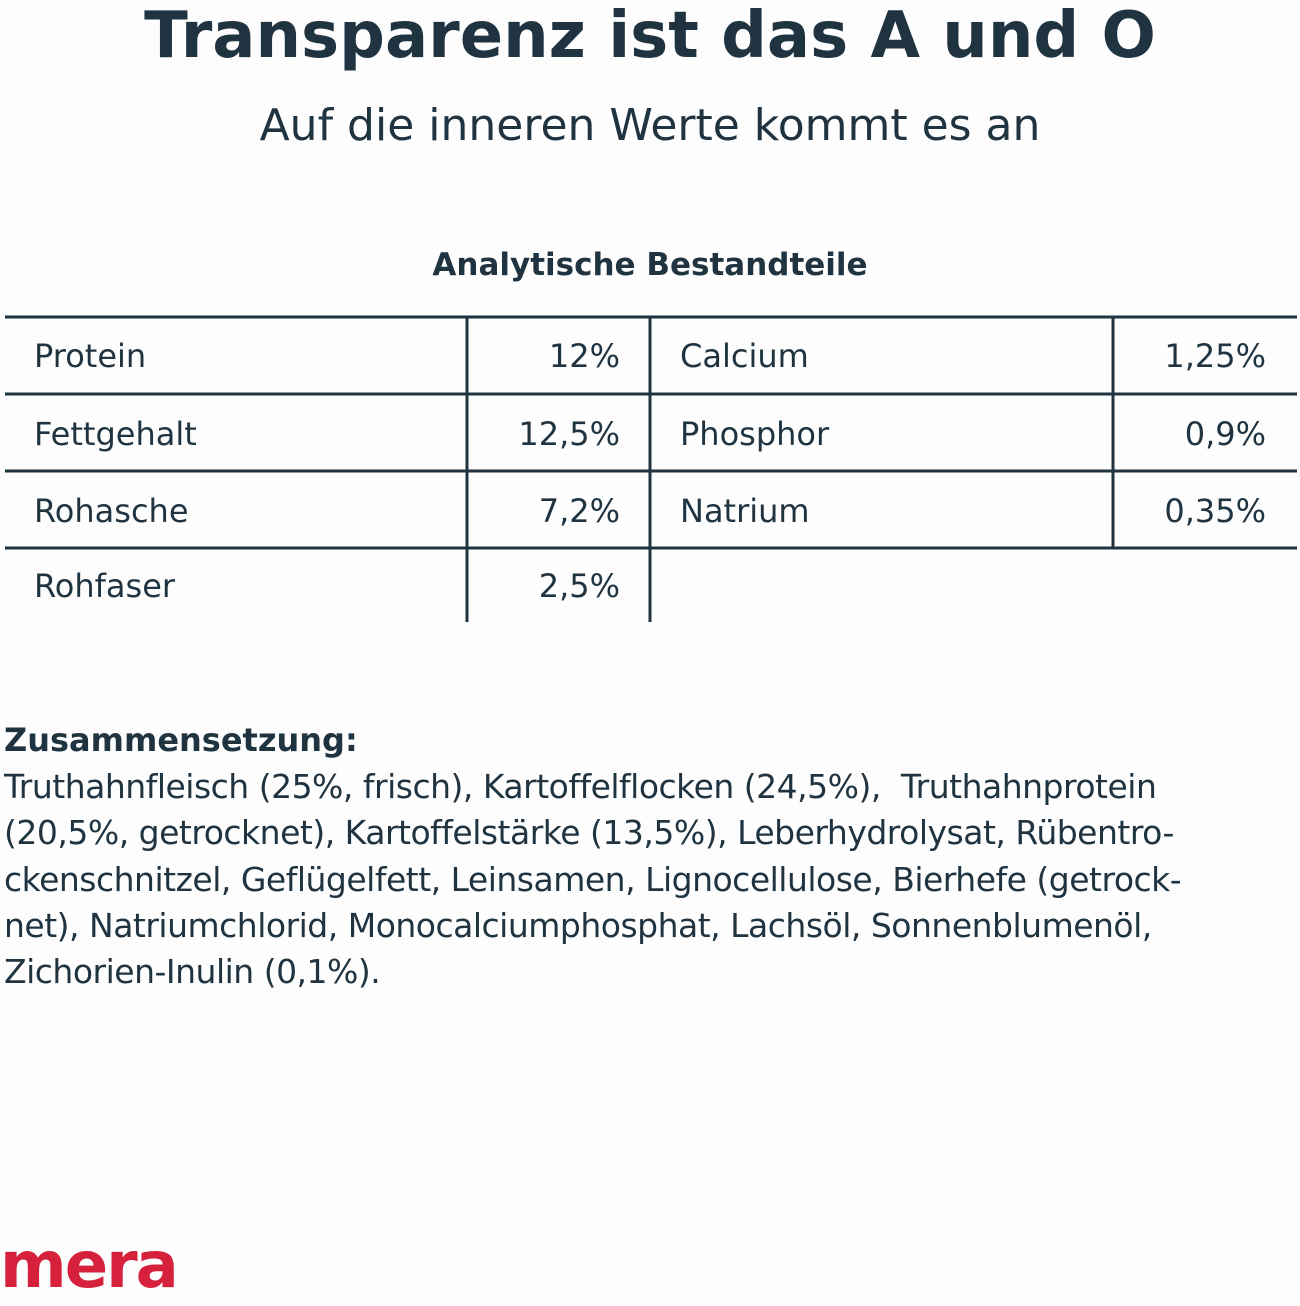 This screenshot has width=1300, height=1306. What do you see at coordinates (181, 740) in the screenshot?
I see `composition-title: Zusammensetzung:` at bounding box center [181, 740].